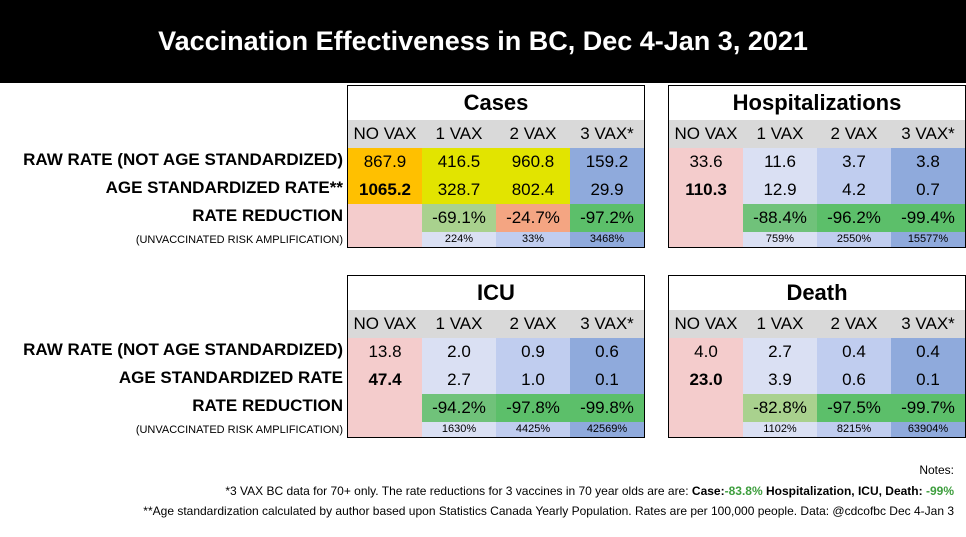  I want to click on row-label-age-top: AGE STANDARDIZED RATE**, so click(224, 187).